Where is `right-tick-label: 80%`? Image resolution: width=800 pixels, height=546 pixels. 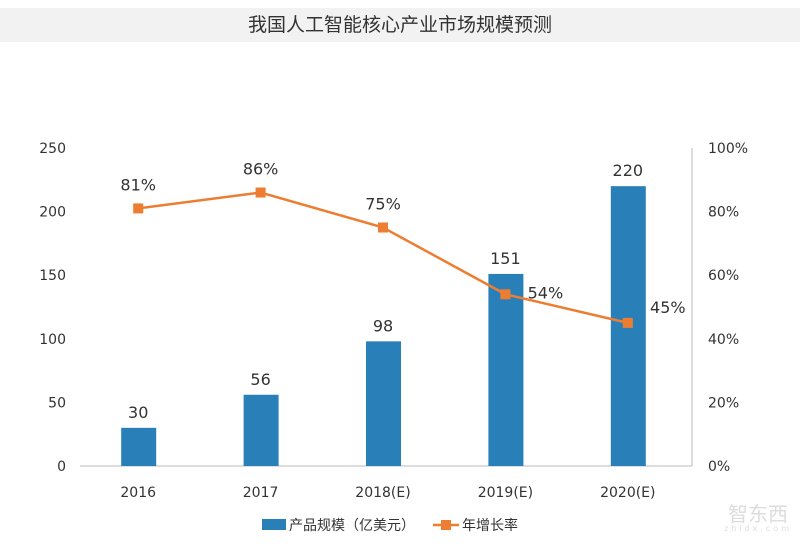 right-tick-label: 80% is located at coordinates (723, 213).